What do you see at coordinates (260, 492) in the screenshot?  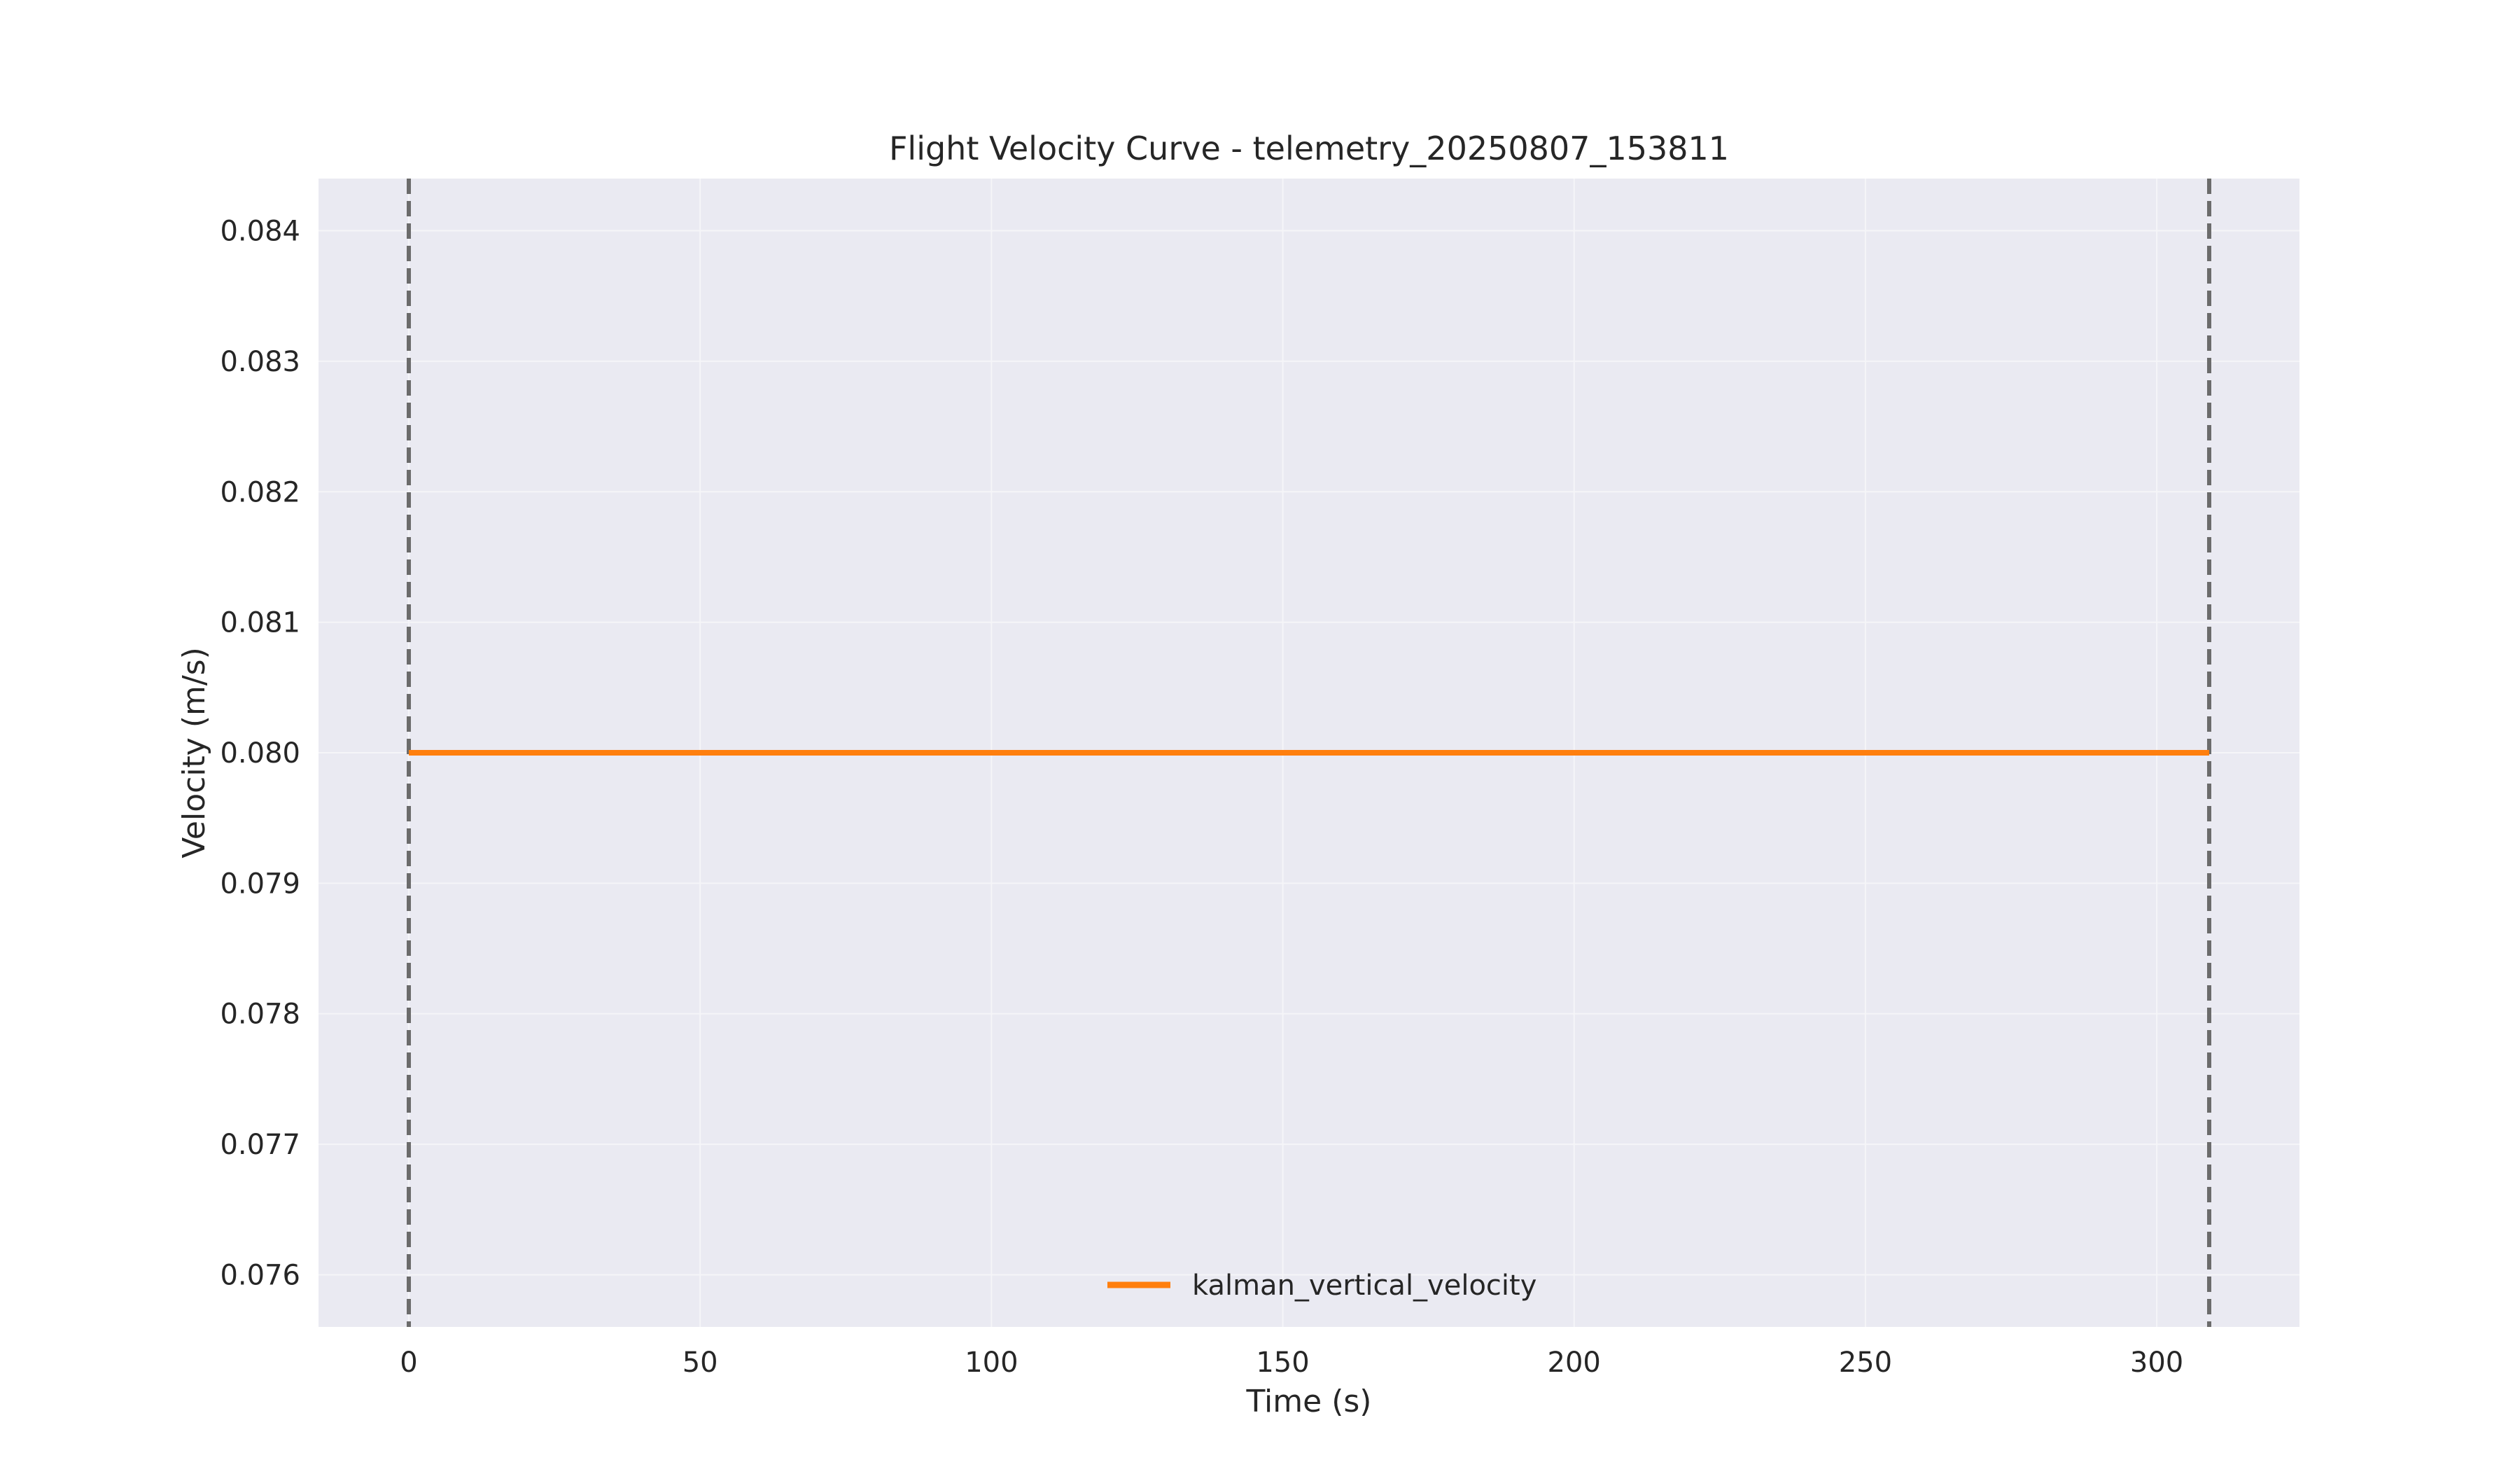 I see `y-tick-label: 0.082` at bounding box center [260, 492].